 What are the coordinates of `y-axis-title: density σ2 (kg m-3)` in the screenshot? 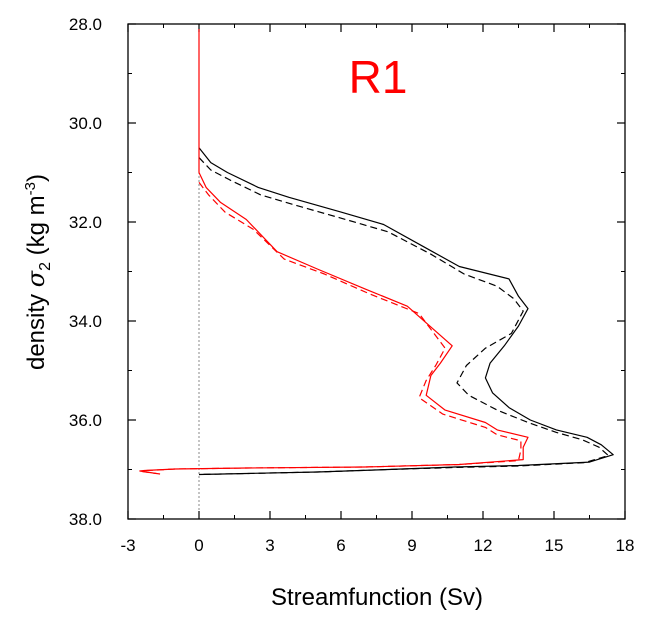 It's located at (38, 272).